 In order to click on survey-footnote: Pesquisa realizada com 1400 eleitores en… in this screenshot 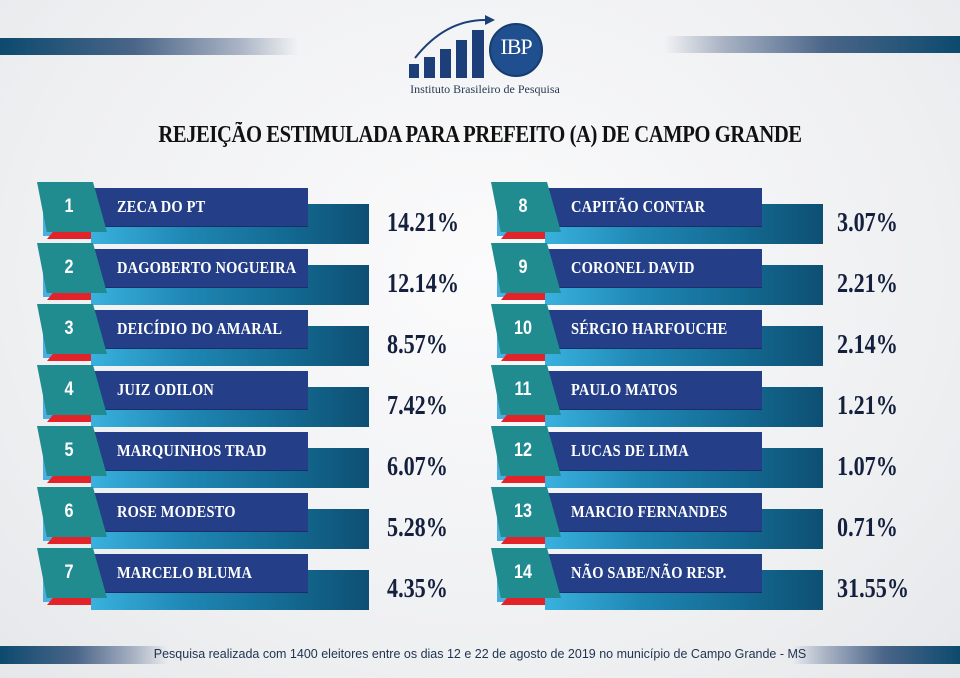, I will do `click(480, 654)`.